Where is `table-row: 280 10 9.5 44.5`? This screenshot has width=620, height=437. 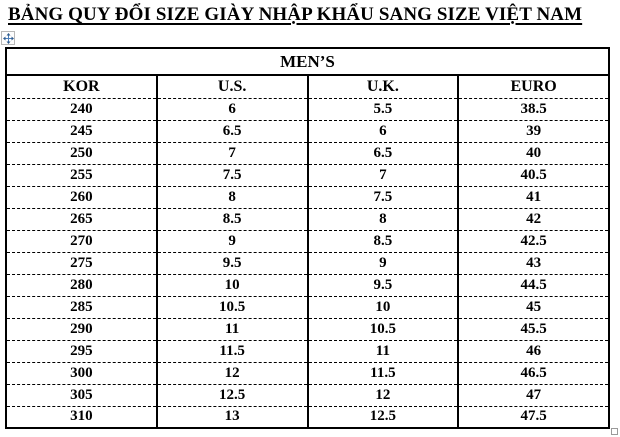
table-row: 280 10 9.5 44.5 is located at coordinates (307, 285).